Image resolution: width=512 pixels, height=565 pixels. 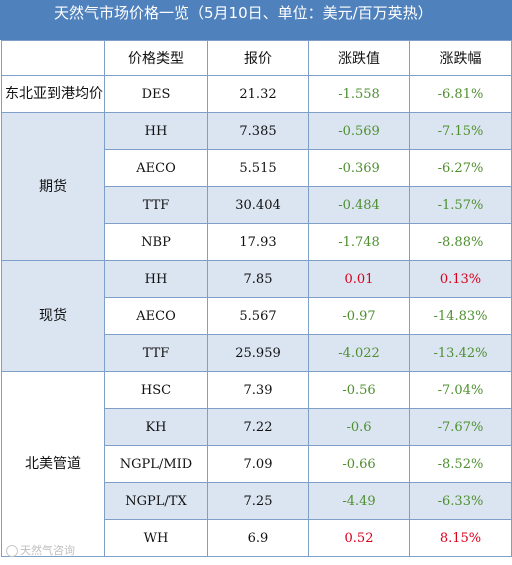 I want to click on group-label: 北美管道, so click(x=53, y=464).